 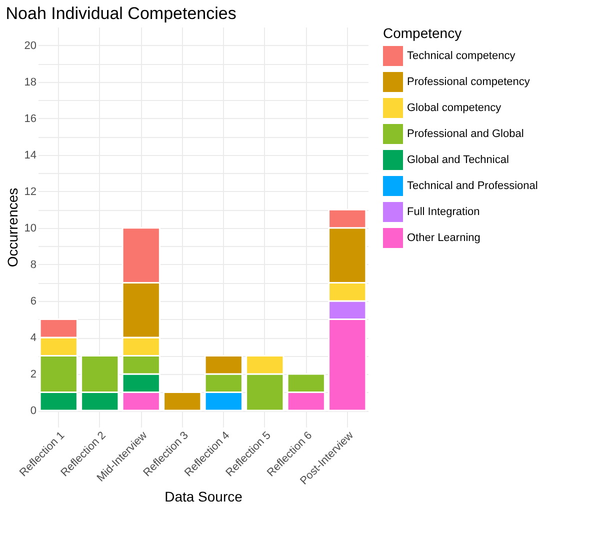 I want to click on y-tick-label: 18, so click(x=30, y=82).